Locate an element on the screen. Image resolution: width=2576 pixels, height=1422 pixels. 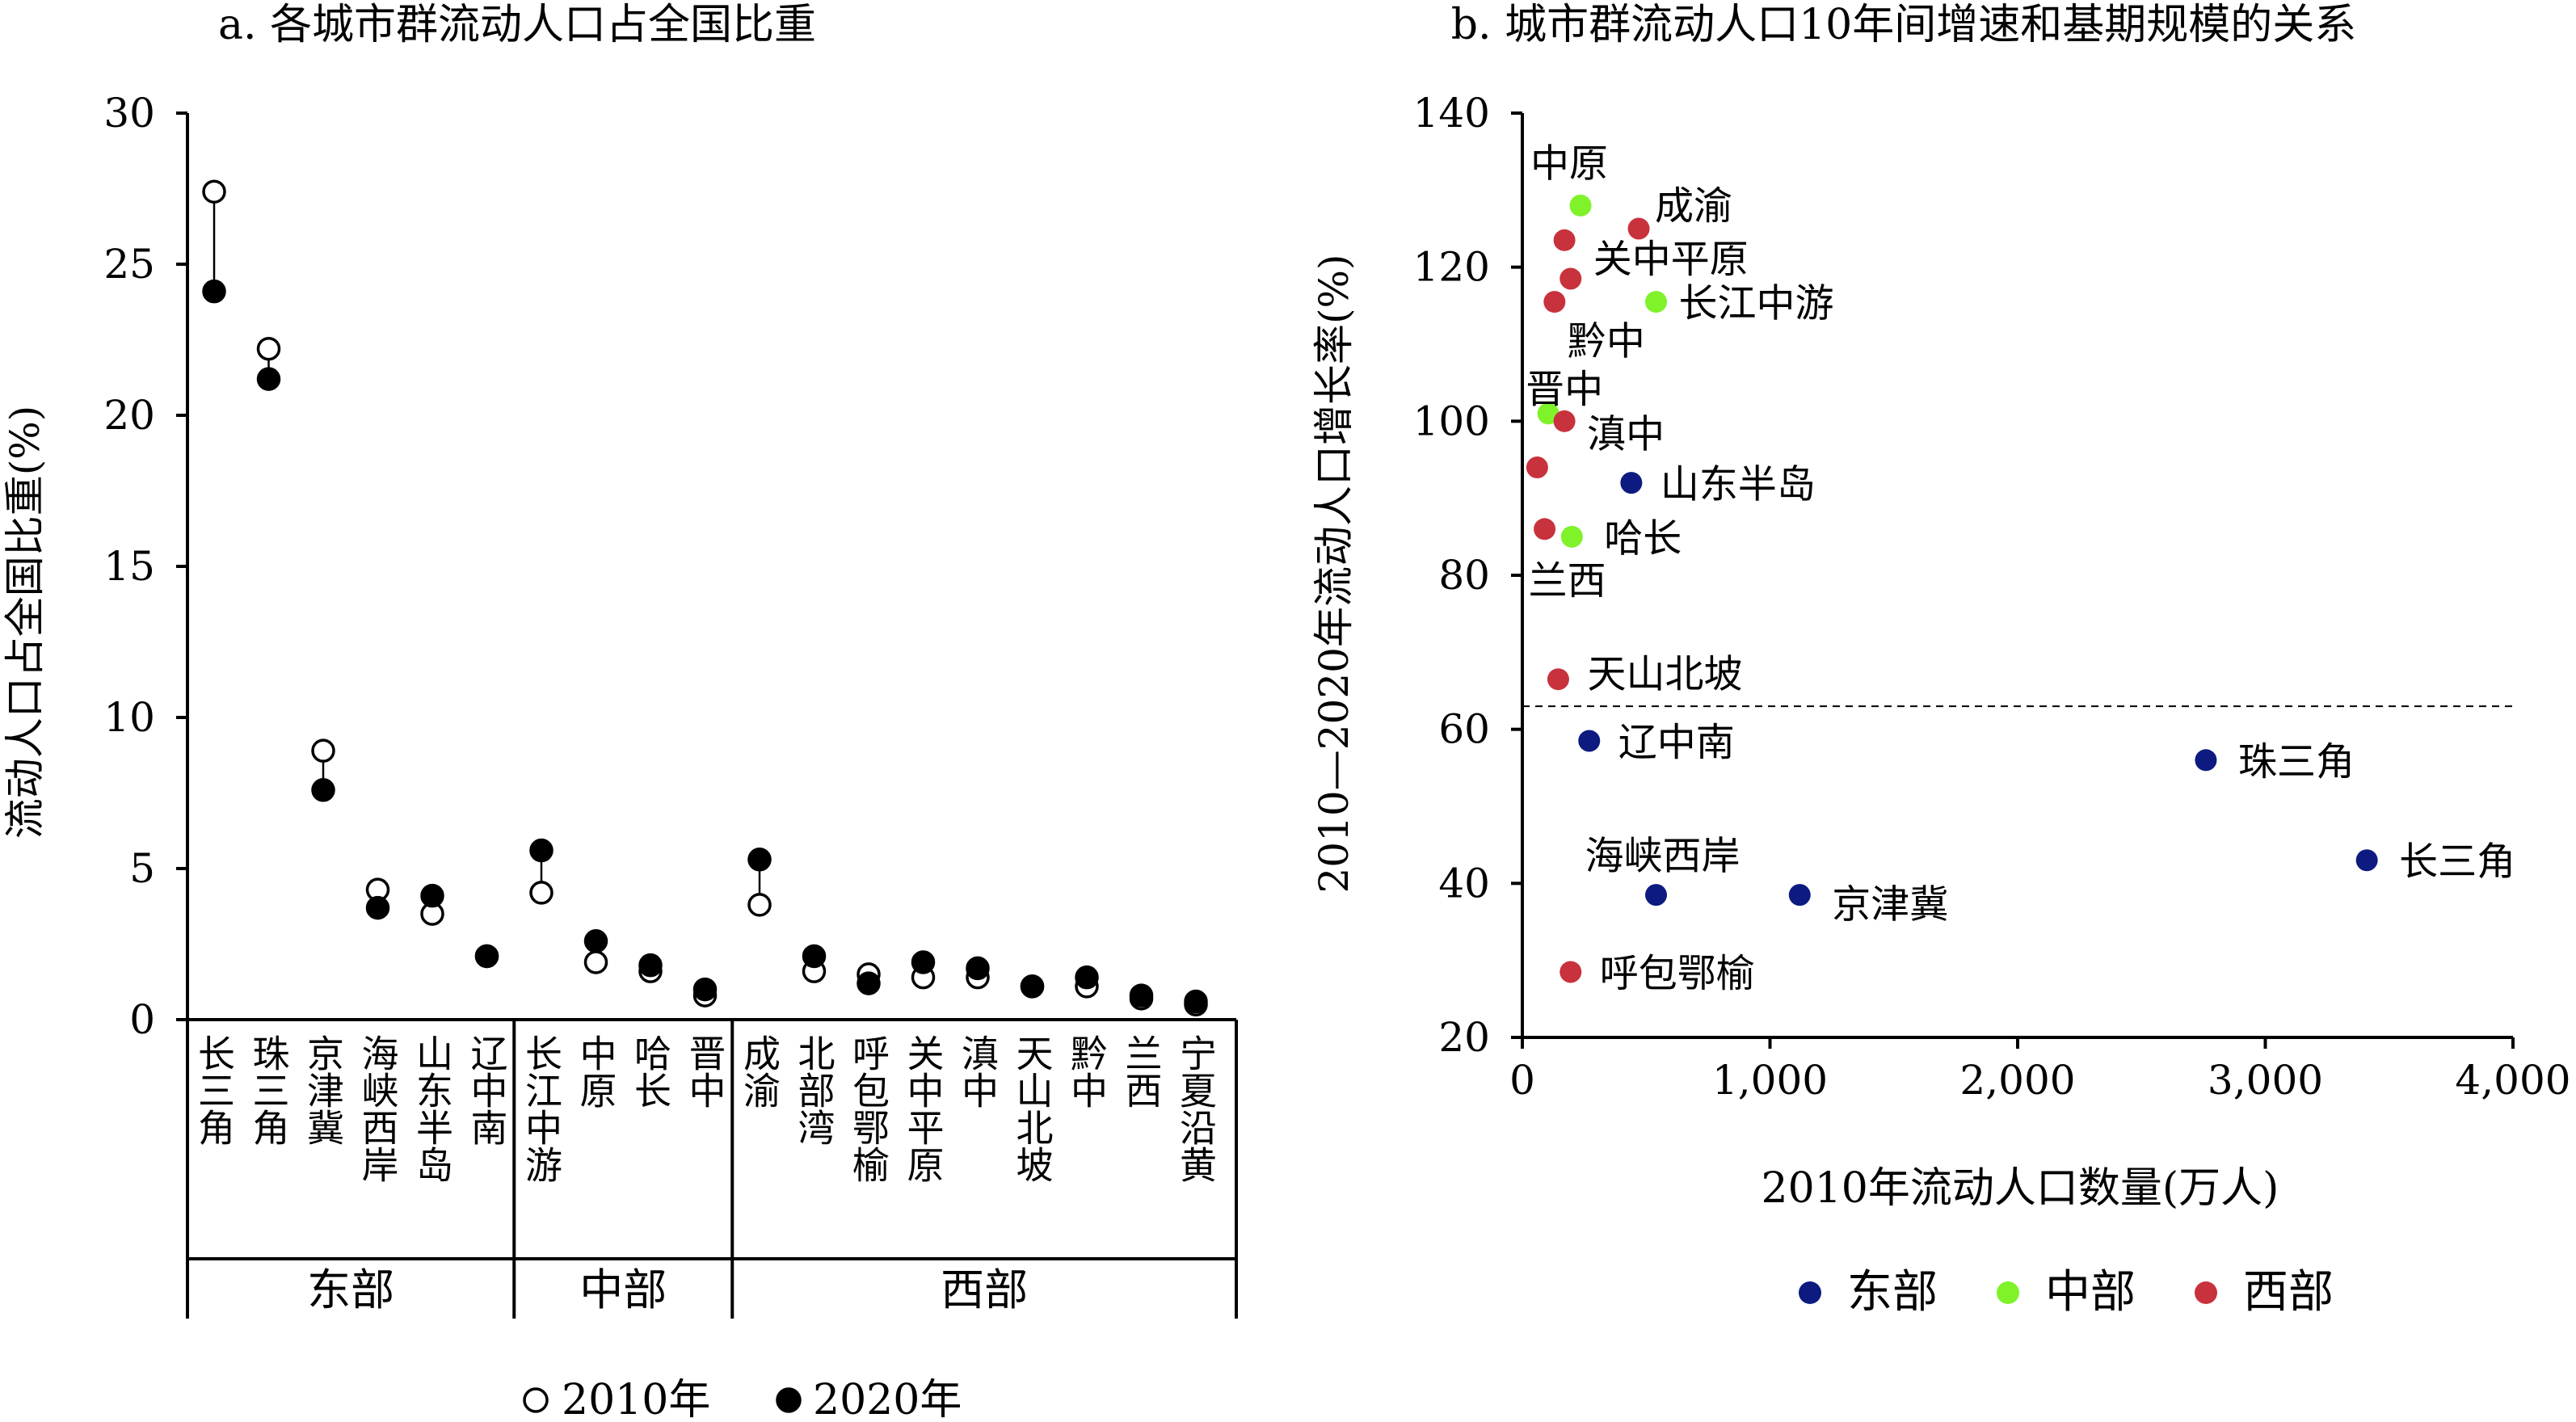
panel-b-point-label: 成渝 is located at coordinates (1693, 206).